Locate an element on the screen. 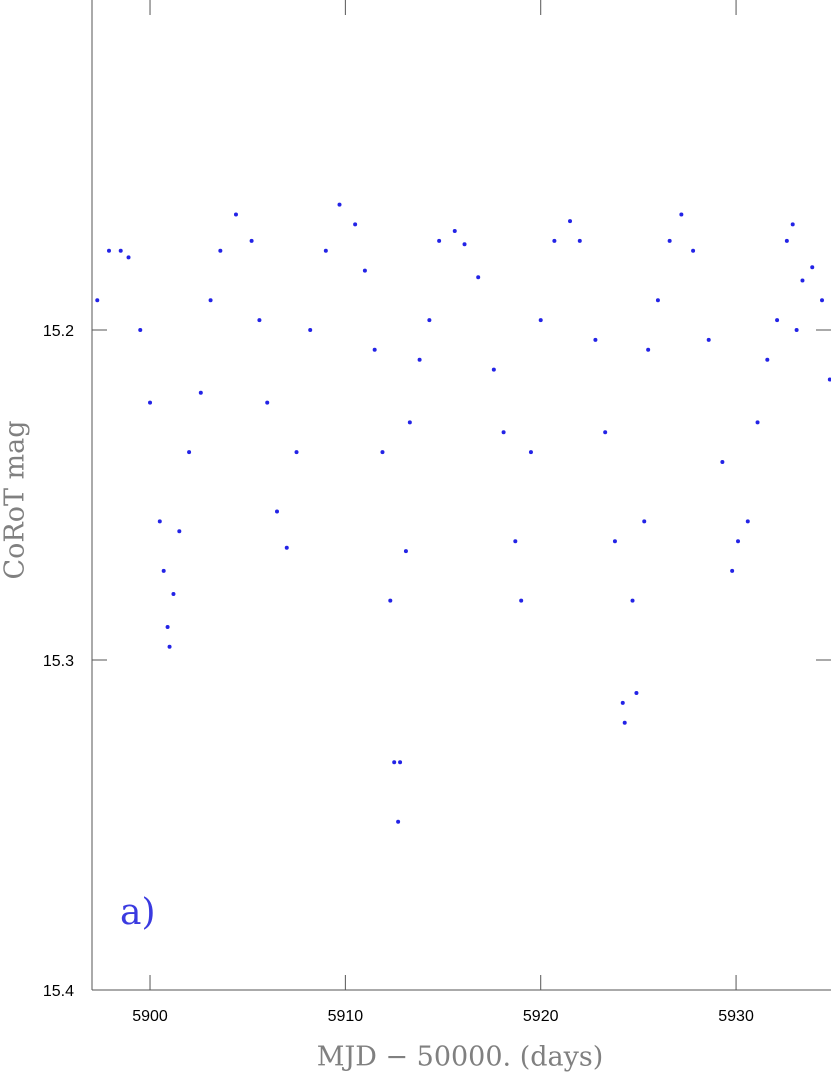  x-axis-label: MJD − 50000. (days) is located at coordinates (460, 1057).